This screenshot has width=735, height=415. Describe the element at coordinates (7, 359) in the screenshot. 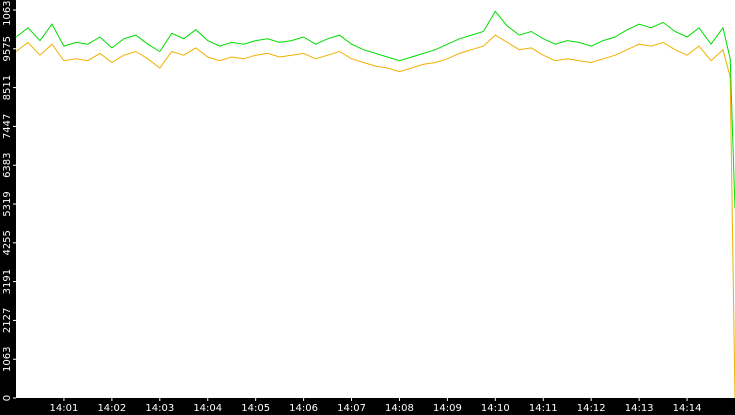

I see `y-tick-label: 1063` at that location.